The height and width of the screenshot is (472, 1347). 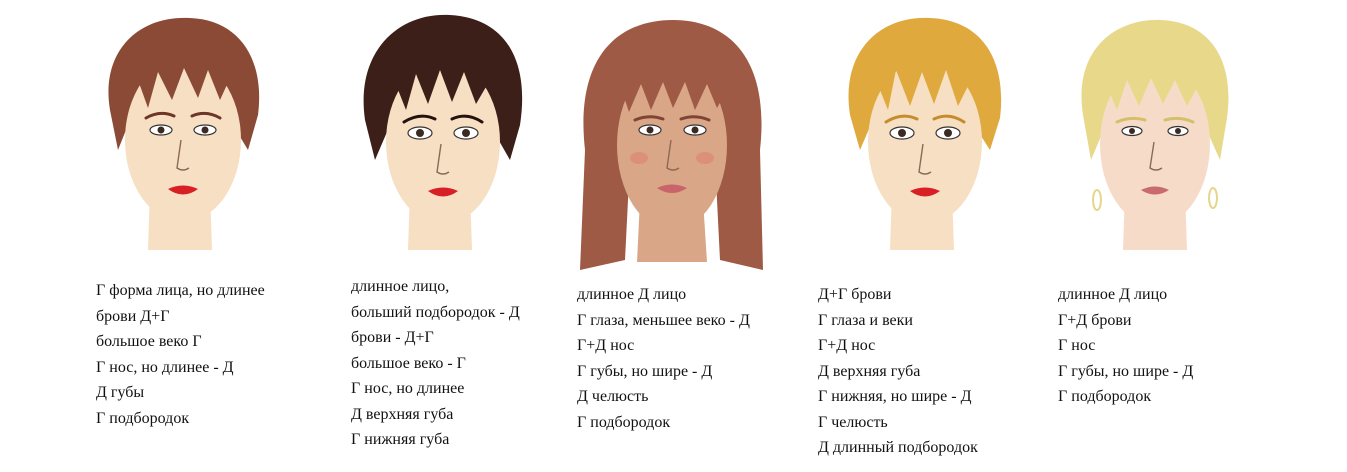 I want to click on caption-1-line: Д губы, so click(x=120, y=392).